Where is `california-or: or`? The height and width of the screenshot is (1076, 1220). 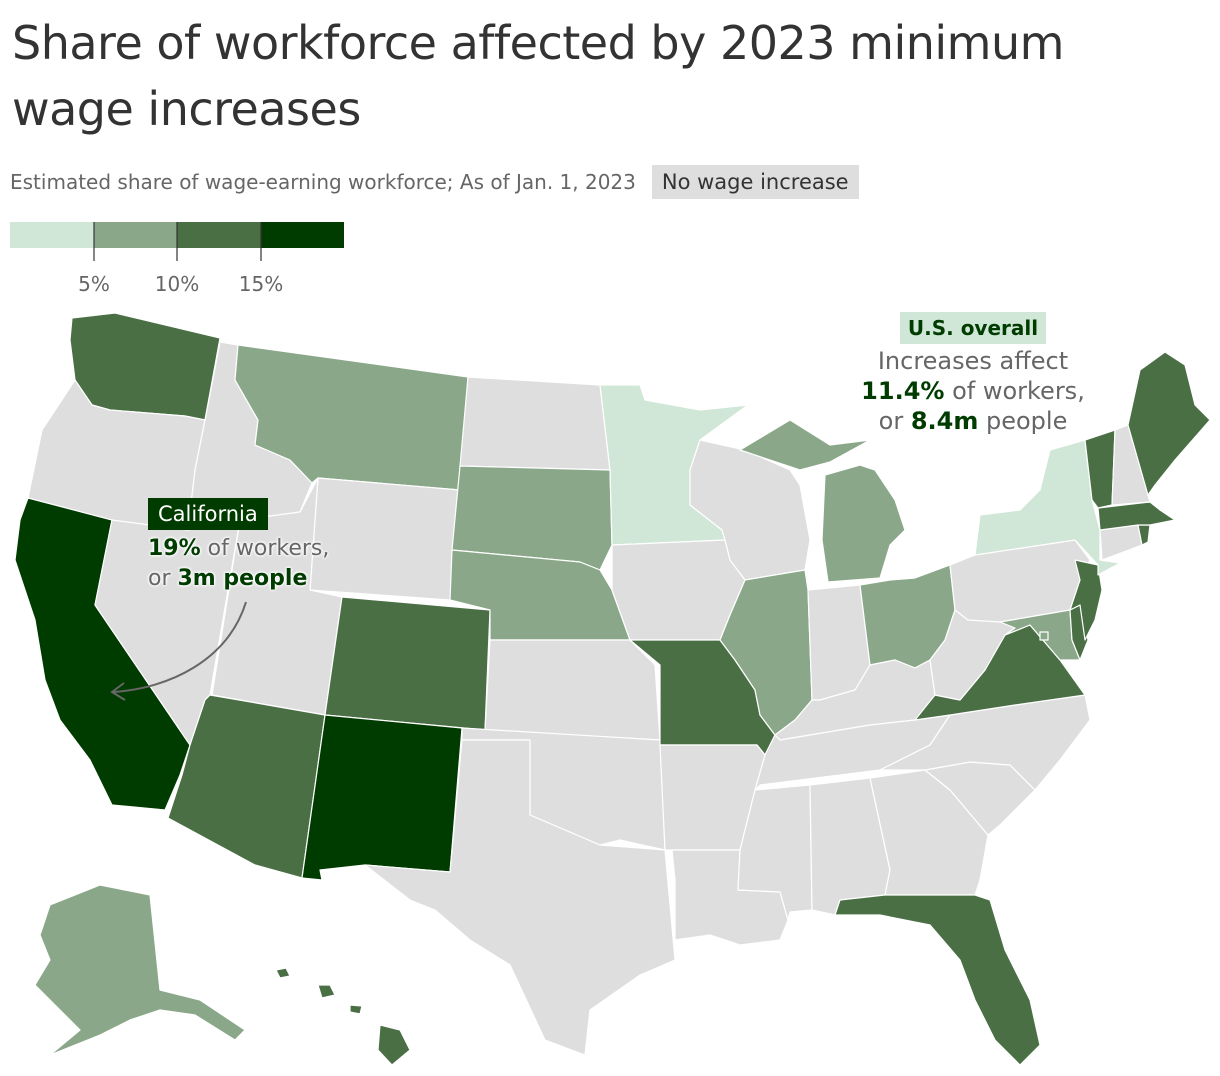 california-or: or is located at coordinates (163, 578).